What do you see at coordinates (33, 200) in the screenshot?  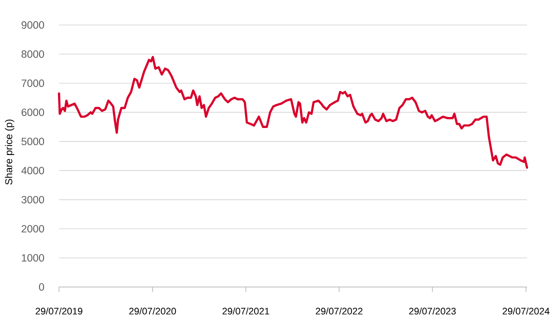 I see `y-tick-label: 3000` at bounding box center [33, 200].